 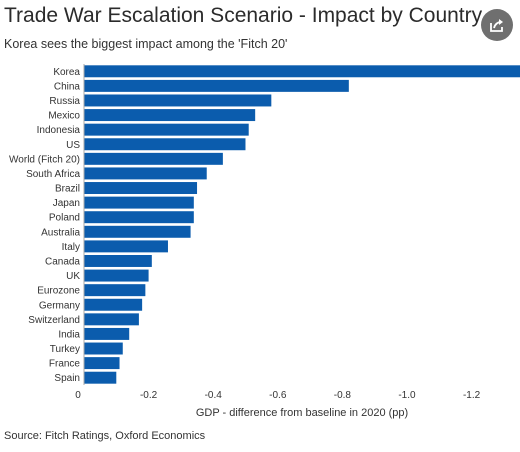 What do you see at coordinates (139, 202) in the screenshot?
I see `bar-japan` at bounding box center [139, 202].